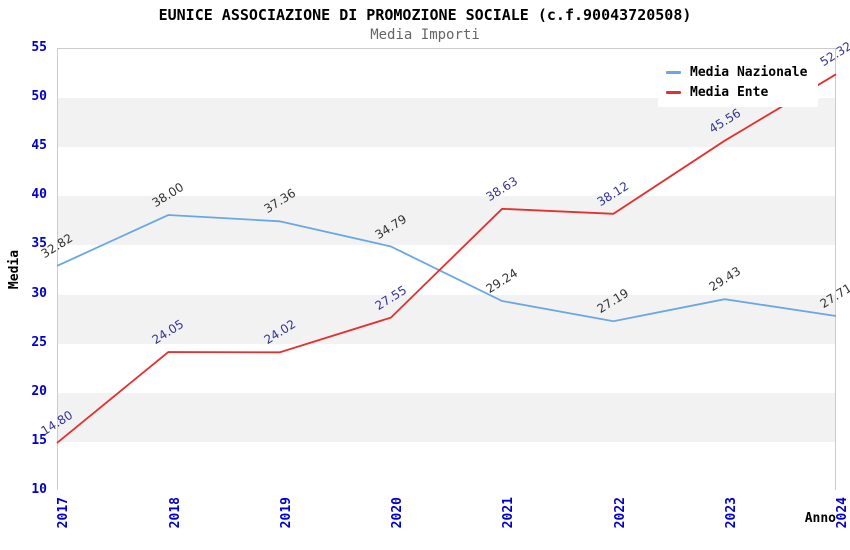 This screenshot has width=850, height=550. What do you see at coordinates (39, 391) in the screenshot?
I see `y-tick-label: 20` at bounding box center [39, 391].